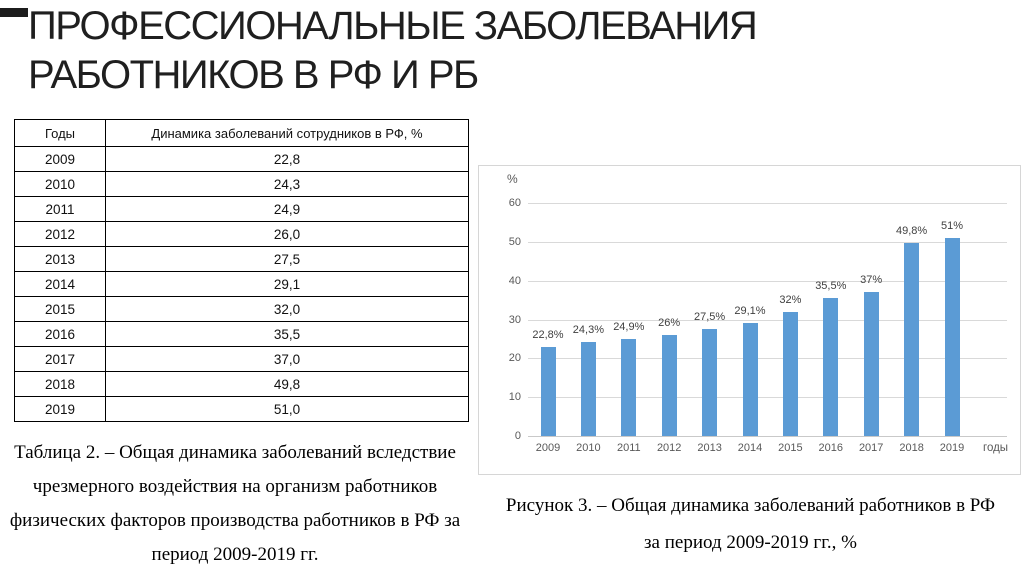  Describe the element at coordinates (790, 373) in the screenshot. I see `bar-2015` at that location.